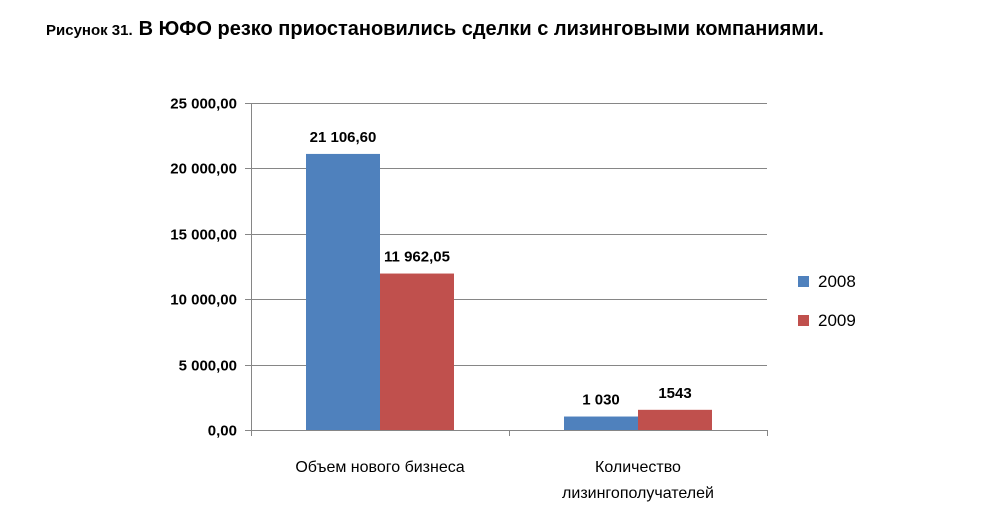 Image resolution: width=1001 pixels, height=512 pixels. Describe the element at coordinates (379, 467) in the screenshot. I see `x-category-label: Объем нового бизнеса` at that location.